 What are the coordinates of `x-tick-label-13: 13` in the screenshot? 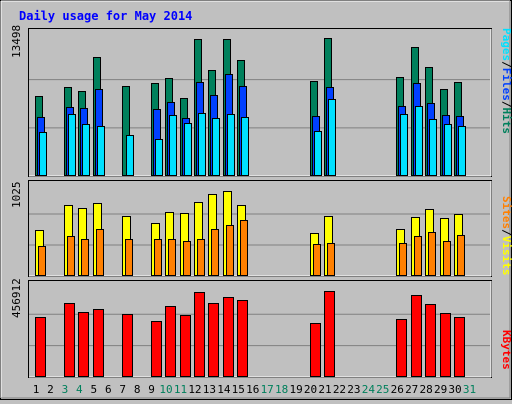 It's located at (209, 389).